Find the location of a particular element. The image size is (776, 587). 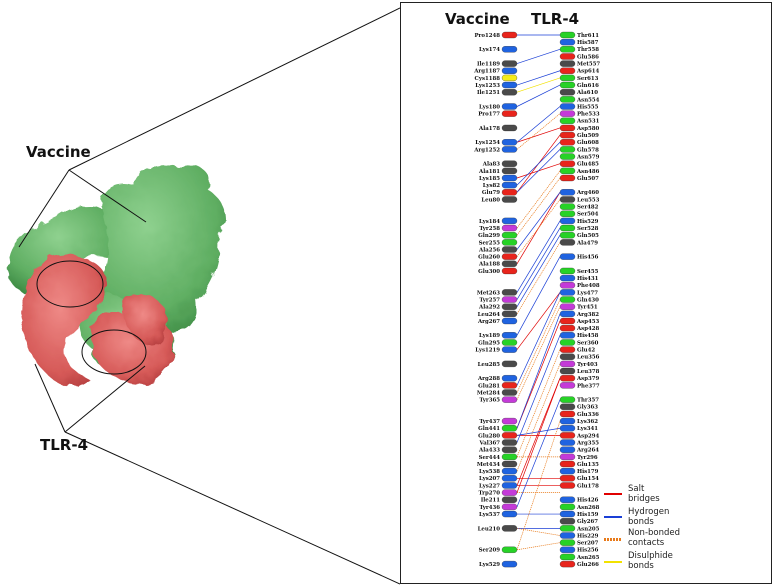

vaccine-residue-label: Tyr436 is located at coordinates (489, 508).